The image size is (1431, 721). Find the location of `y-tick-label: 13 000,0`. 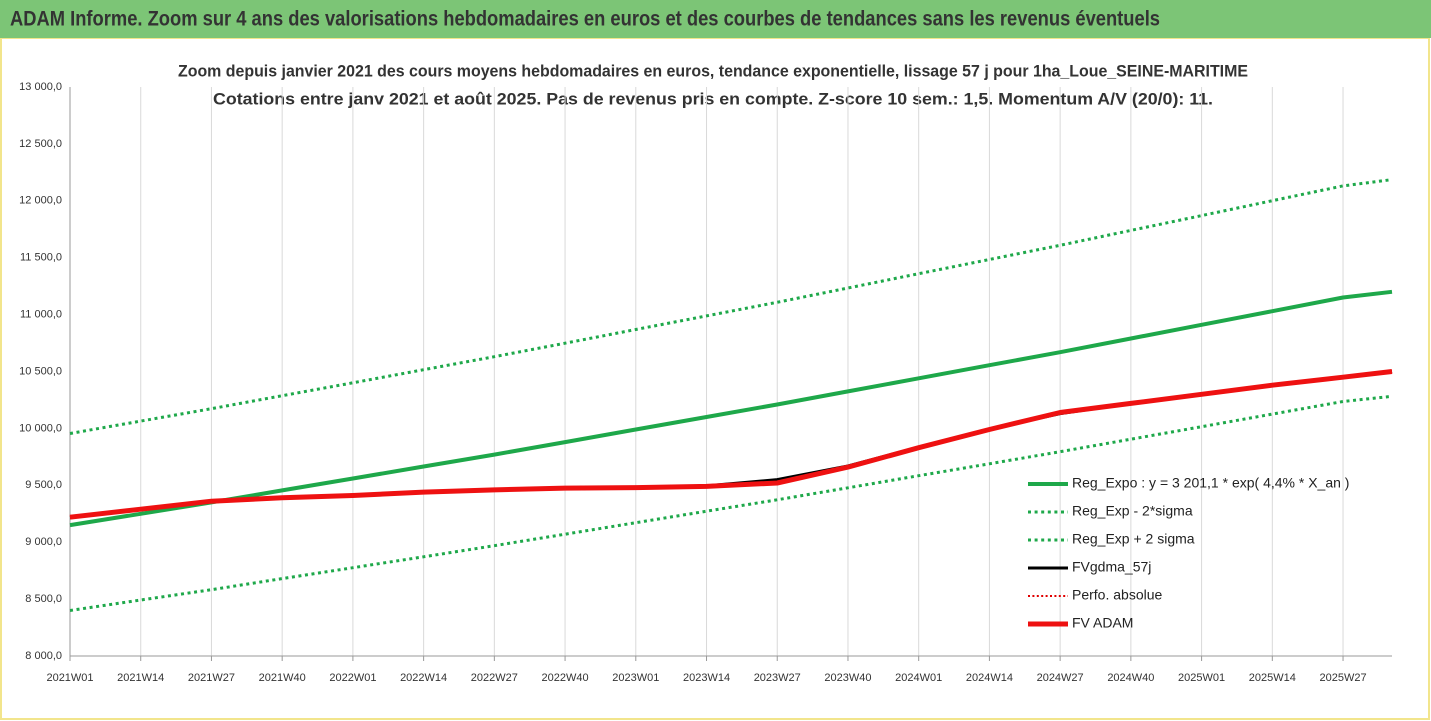

y-tick-label: 13 000,0 is located at coordinates (40, 87).